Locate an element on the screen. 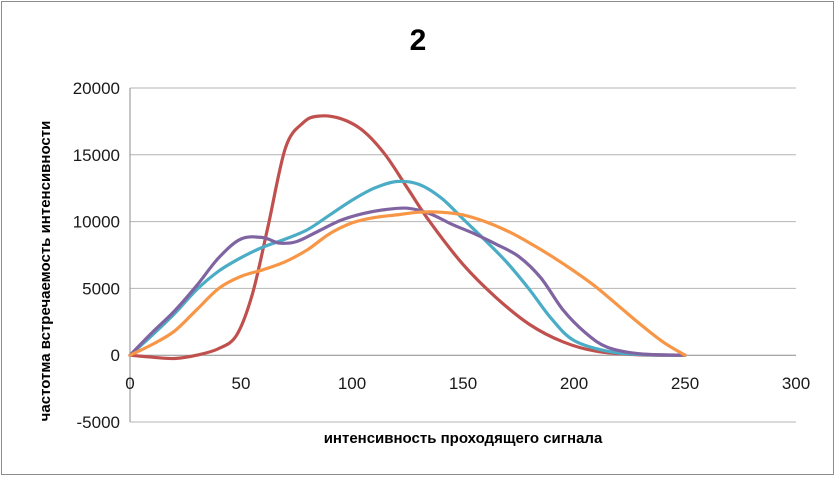 The height and width of the screenshot is (478, 837). x-tick-label: 100 is located at coordinates (352, 383).